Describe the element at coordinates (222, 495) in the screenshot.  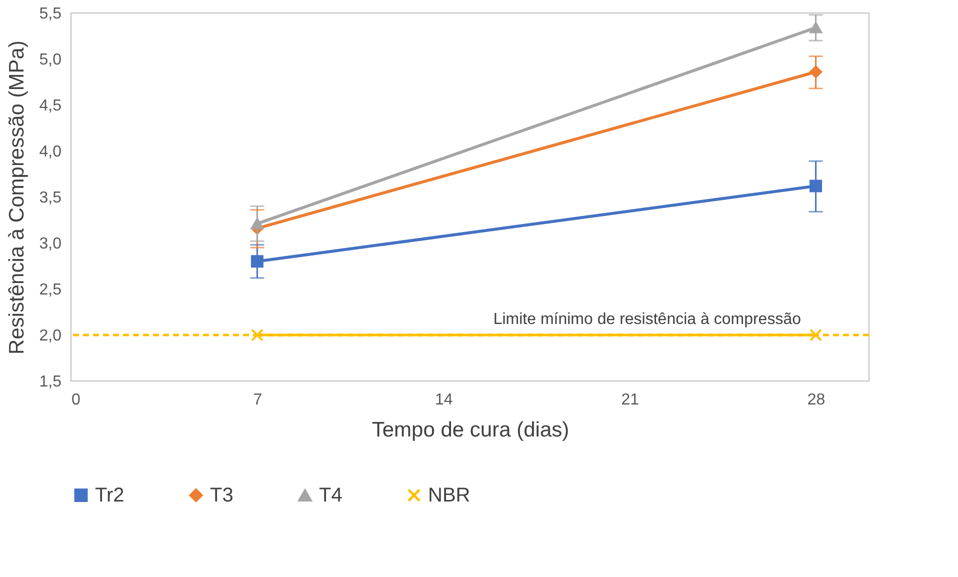
I see `legend-label: T3` at that location.